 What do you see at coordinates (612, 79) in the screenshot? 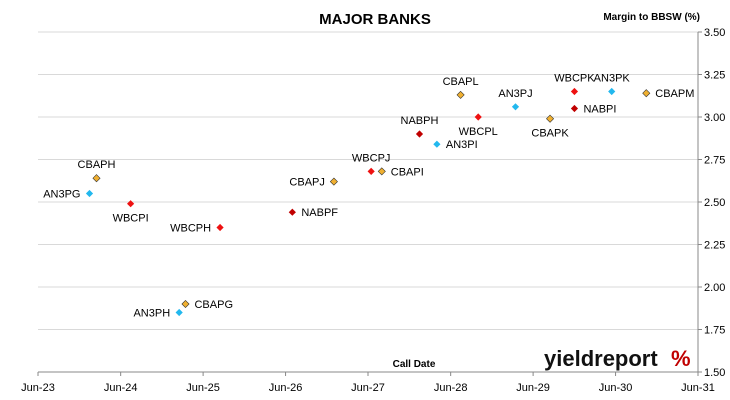
I see `point-label-an3pk: AN3PK` at bounding box center [612, 79].